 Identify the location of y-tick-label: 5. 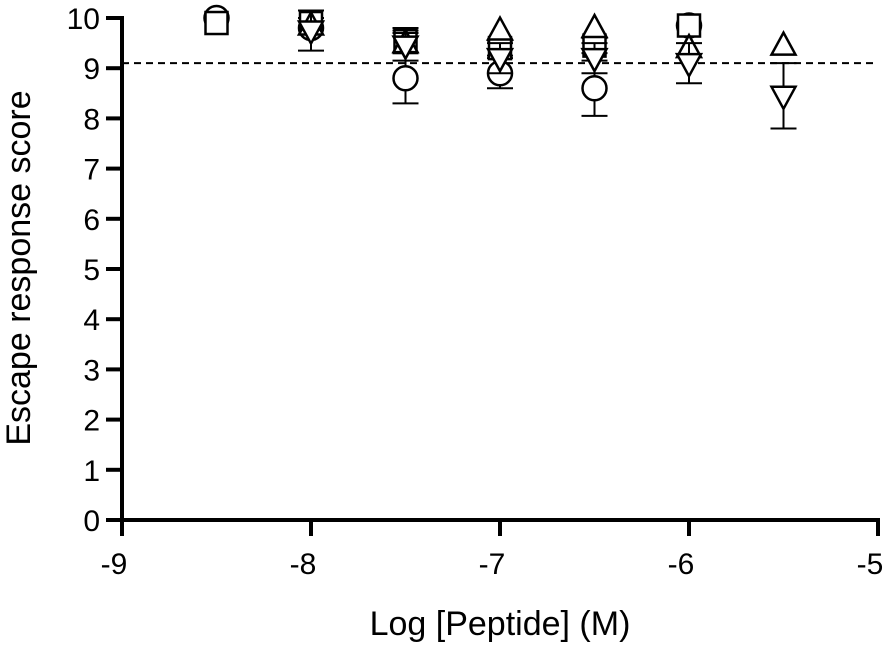
(91, 270).